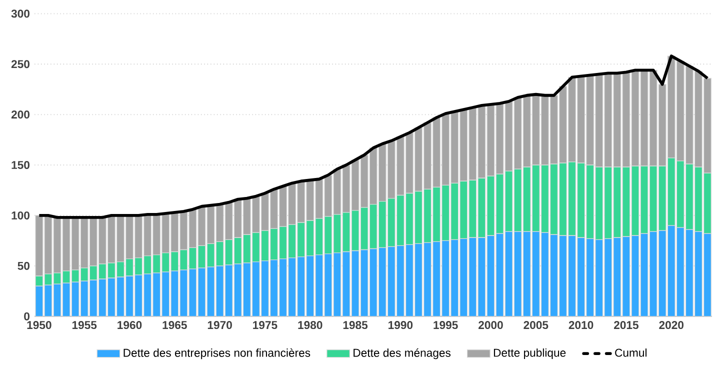 The image size is (716, 371). Describe the element at coordinates (220, 325) in the screenshot. I see `x-tick-label: 1970` at that location.